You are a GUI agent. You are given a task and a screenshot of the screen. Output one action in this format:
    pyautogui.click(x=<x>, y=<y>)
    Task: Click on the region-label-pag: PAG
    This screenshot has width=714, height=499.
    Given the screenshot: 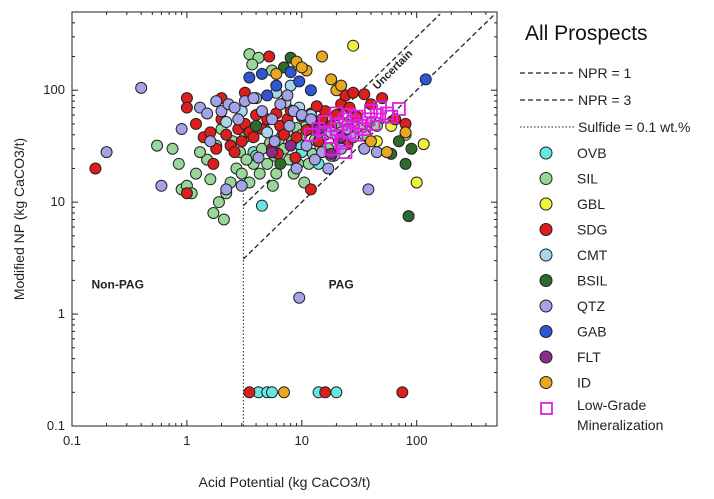 What is the action you would take?
    pyautogui.click(x=341, y=284)
    